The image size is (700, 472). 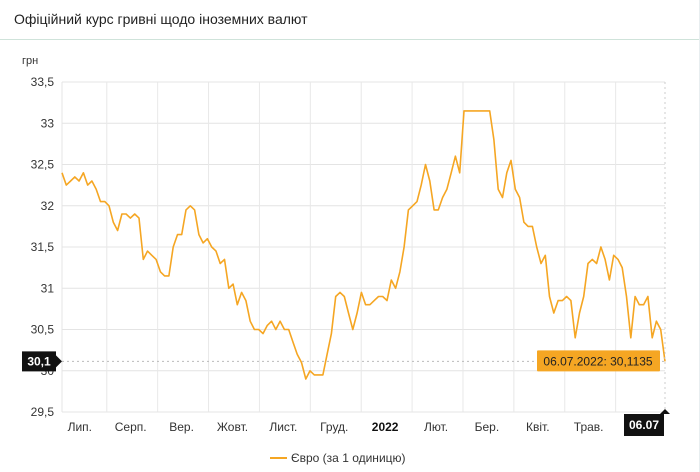 I want to click on x-tick-label: Трав., so click(x=589, y=427).